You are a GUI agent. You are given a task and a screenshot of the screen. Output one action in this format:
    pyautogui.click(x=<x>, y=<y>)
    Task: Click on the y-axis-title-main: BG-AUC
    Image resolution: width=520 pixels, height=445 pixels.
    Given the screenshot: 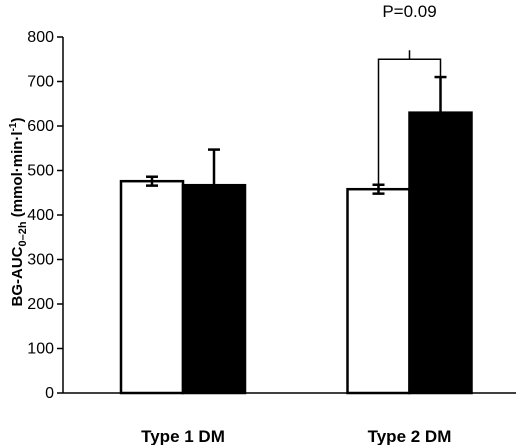 What is the action you would take?
    pyautogui.click(x=17, y=276)
    